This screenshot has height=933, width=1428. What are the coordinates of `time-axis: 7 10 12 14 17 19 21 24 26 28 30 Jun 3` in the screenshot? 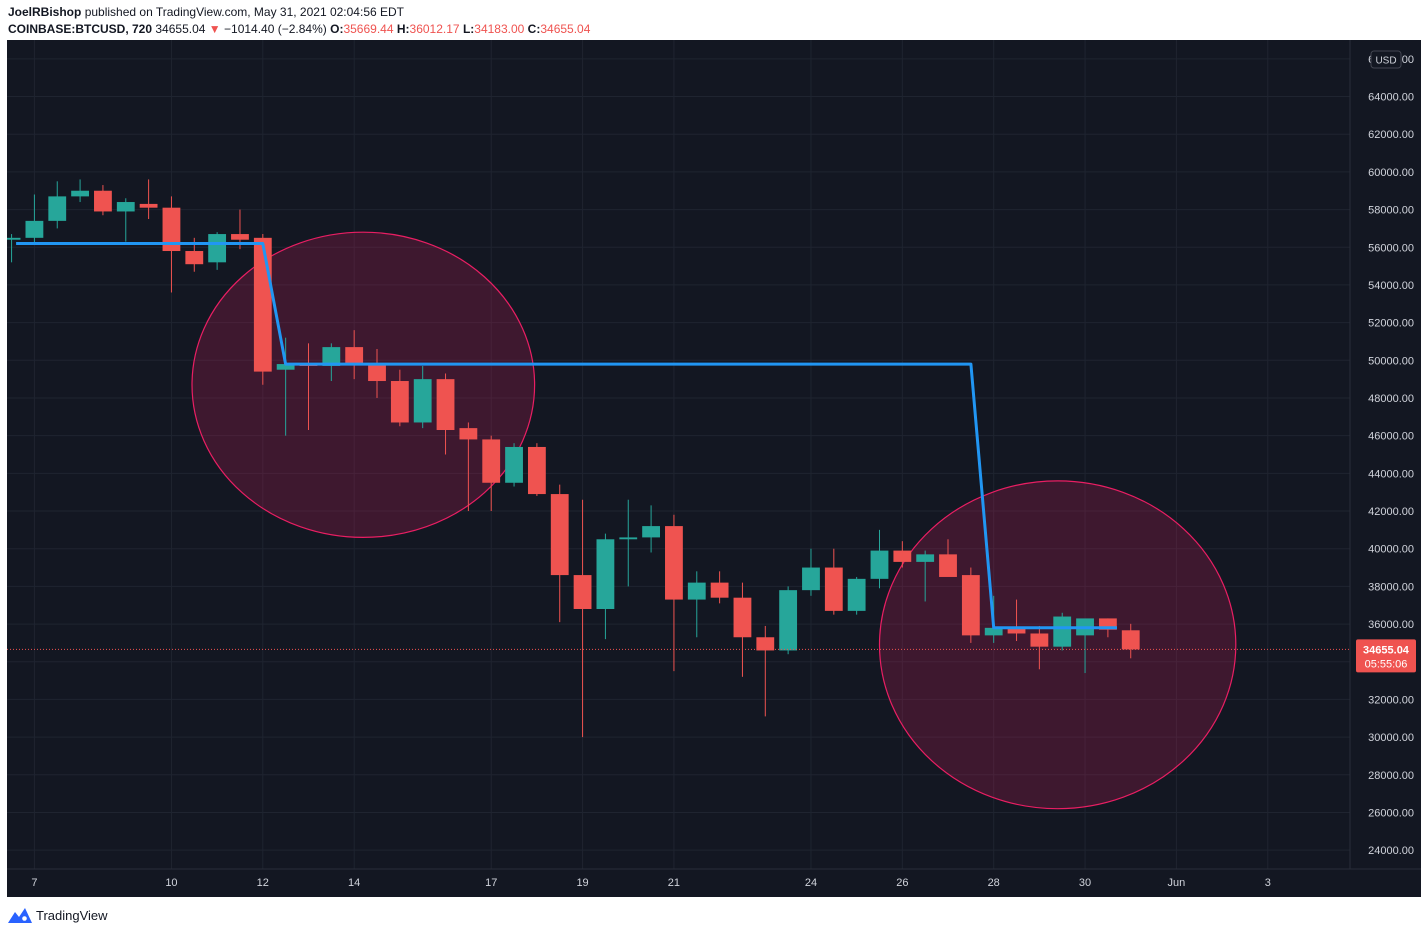 It's located at (650, 883).